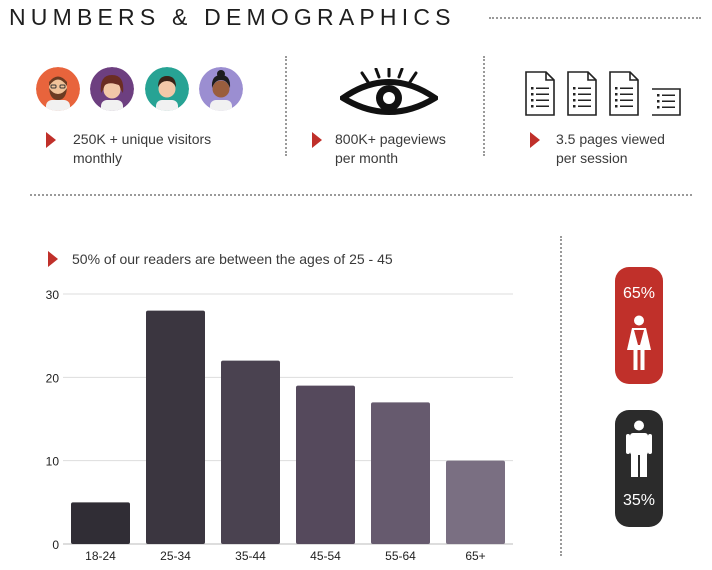 This screenshot has width=712, height=570. I want to click on eye-icon, so click(389, 95).